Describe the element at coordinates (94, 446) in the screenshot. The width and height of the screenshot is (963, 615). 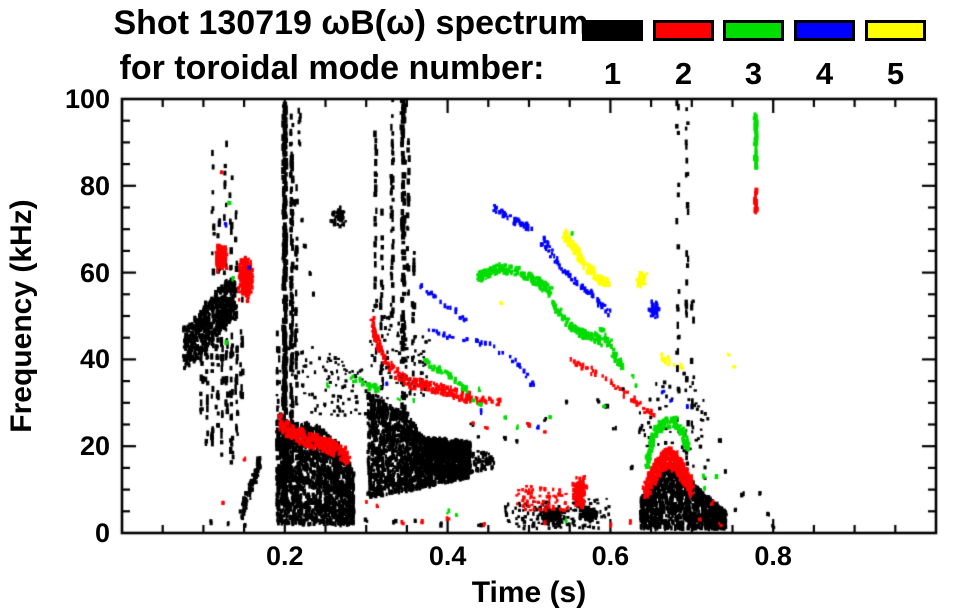
I see `y-tick-label: 20` at that location.